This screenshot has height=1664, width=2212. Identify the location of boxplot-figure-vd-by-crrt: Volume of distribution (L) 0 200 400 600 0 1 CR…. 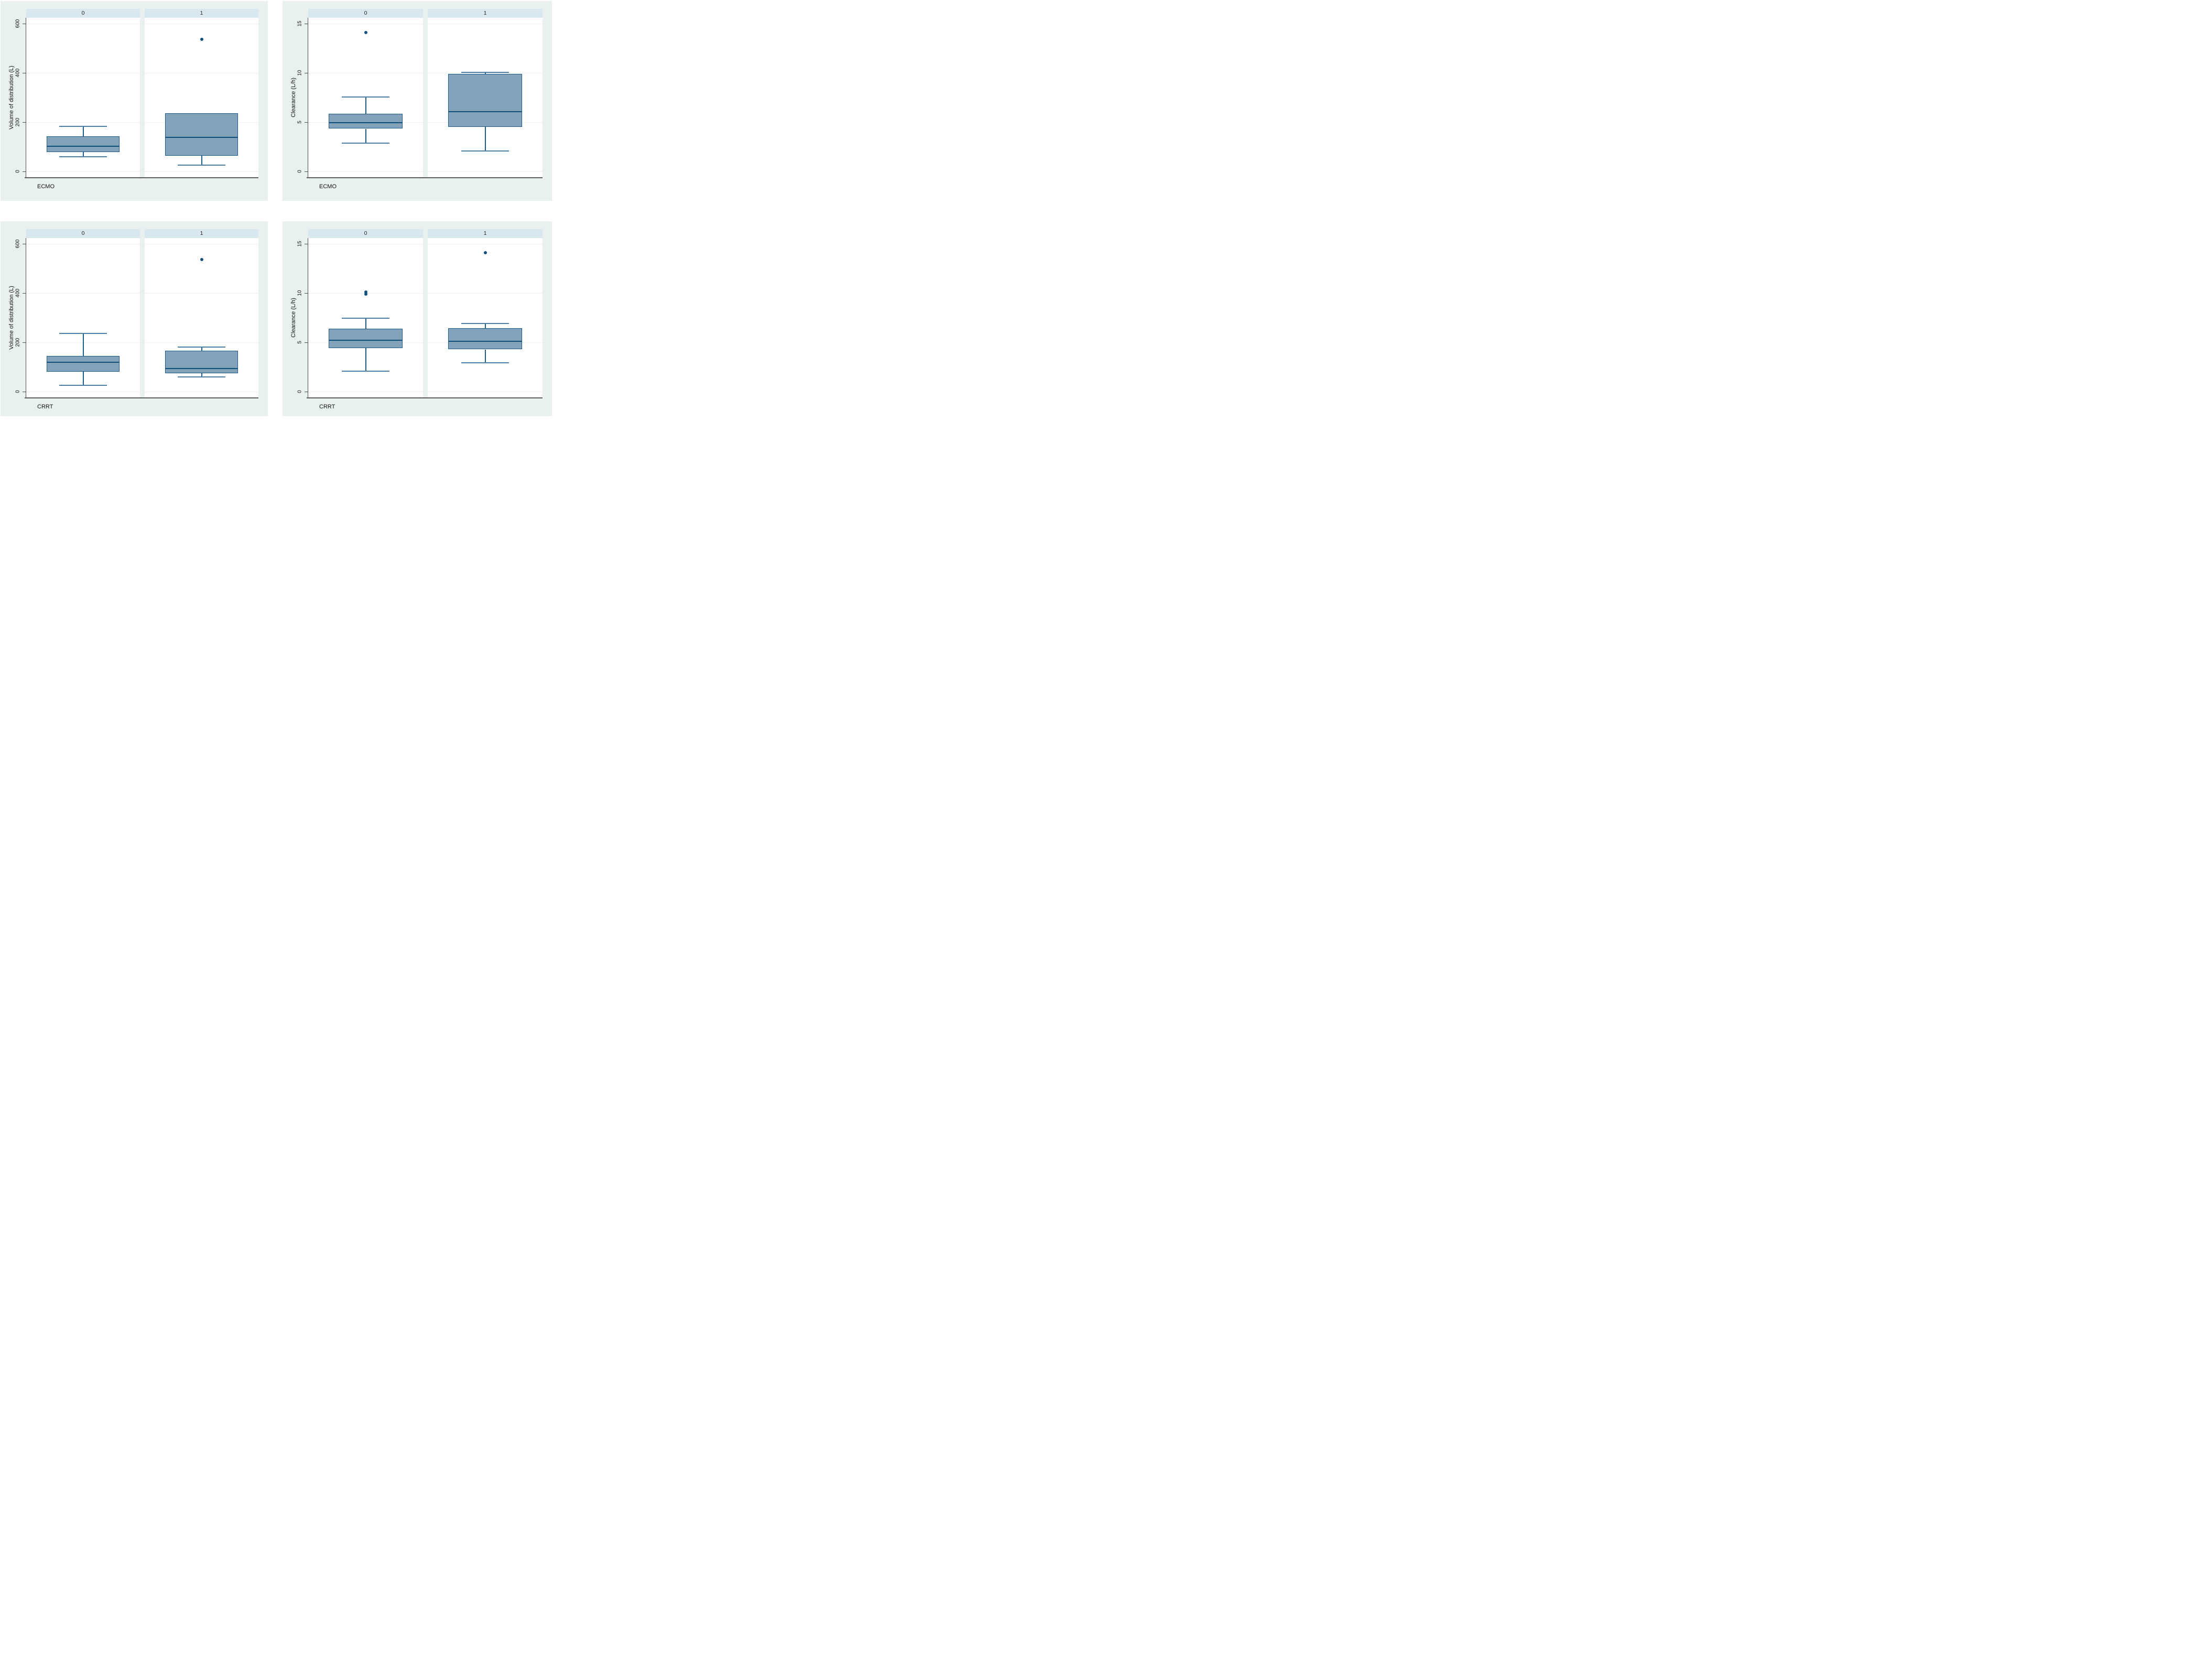
(134, 318).